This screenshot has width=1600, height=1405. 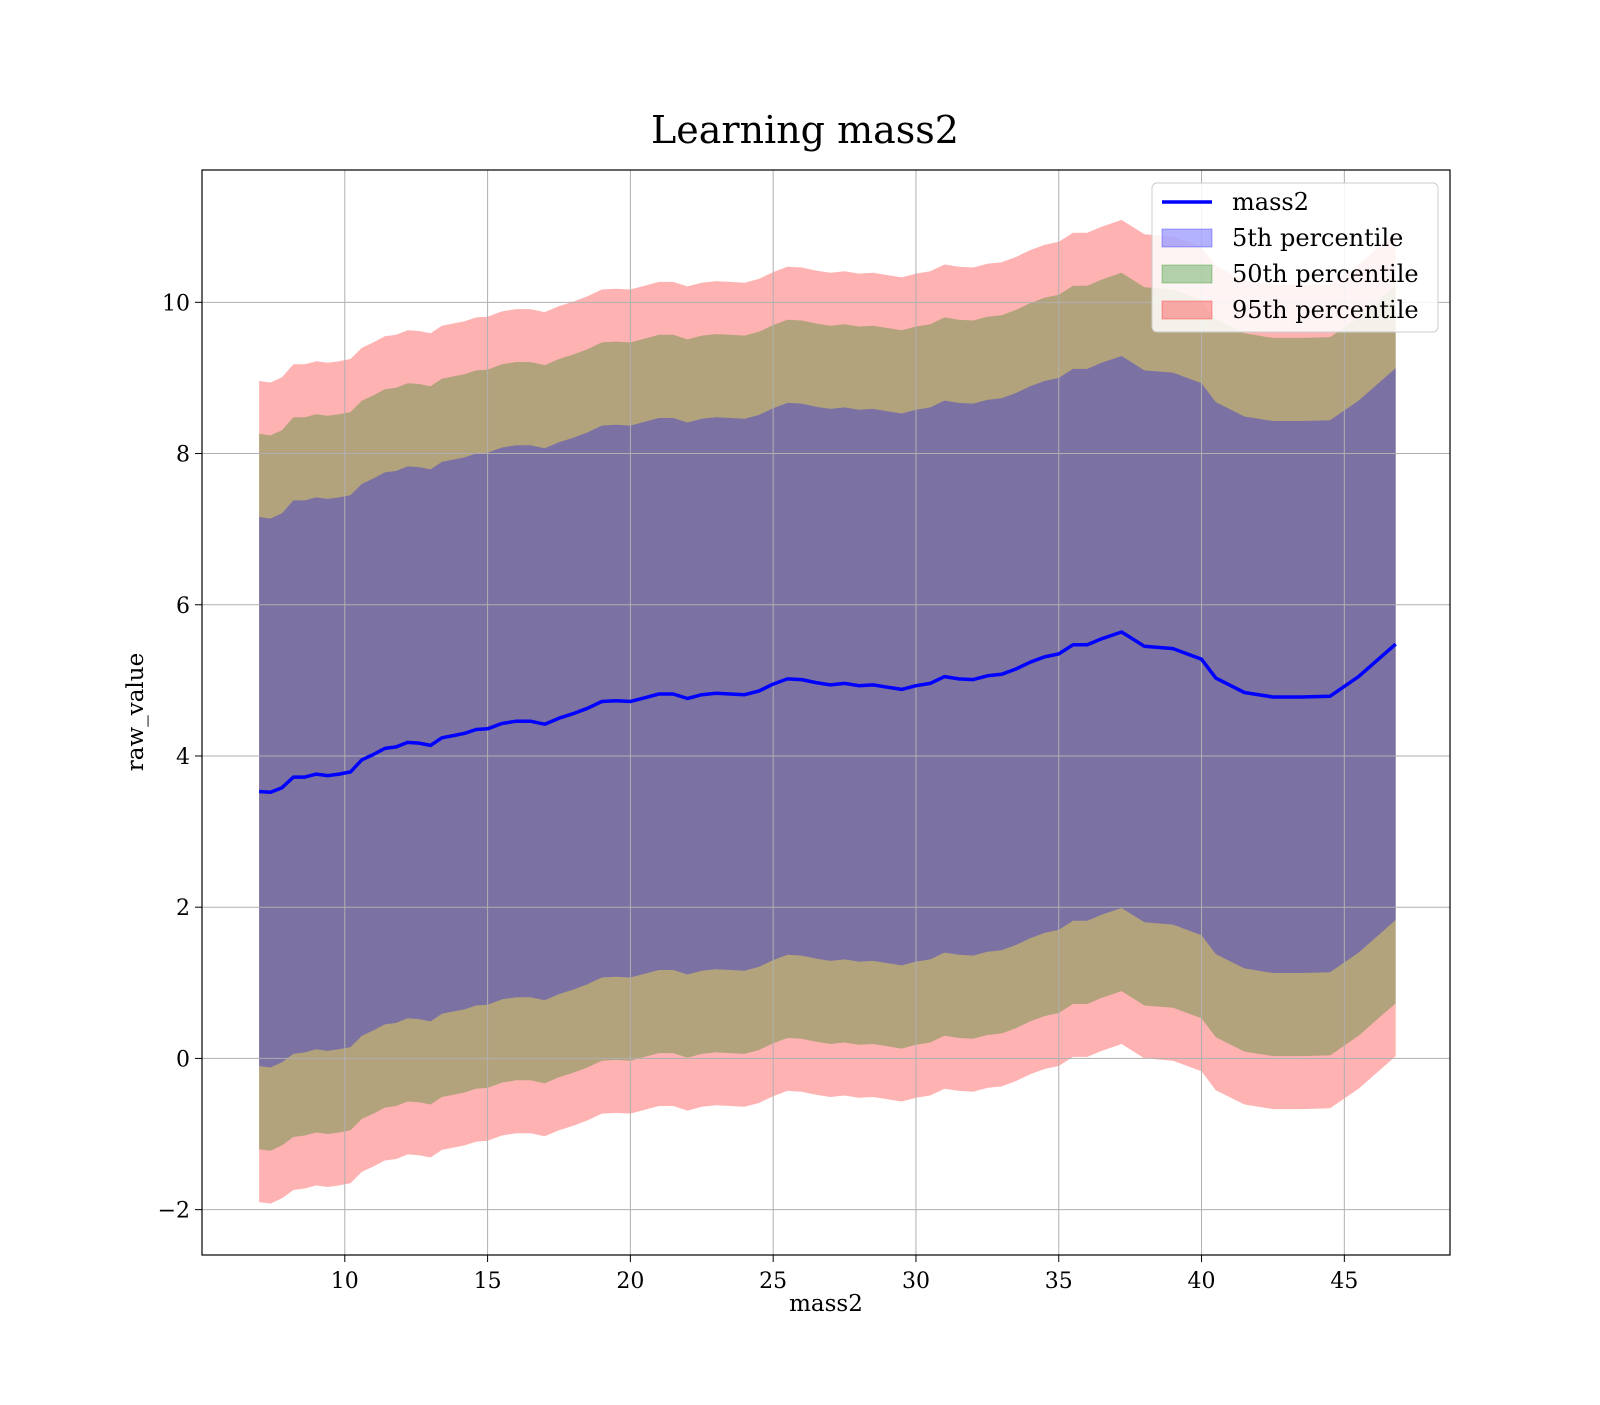 What do you see at coordinates (183, 455) in the screenshot?
I see `y-tick-label: 8` at bounding box center [183, 455].